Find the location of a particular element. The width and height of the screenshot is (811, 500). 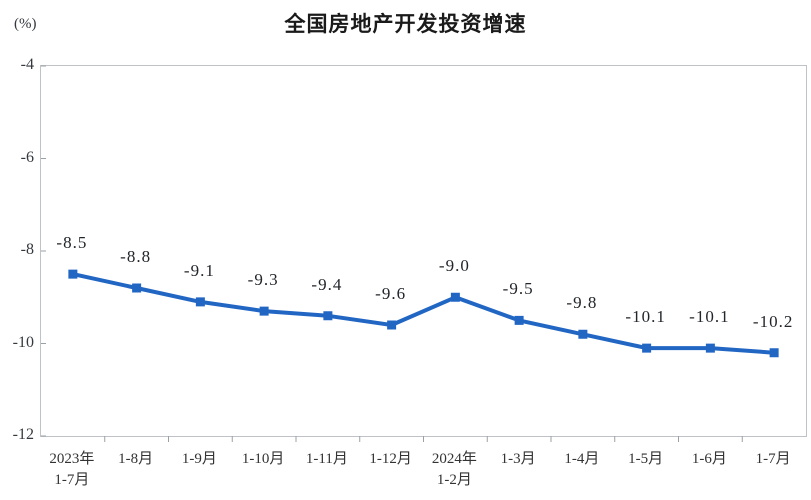

x-category-label: 1-11月 is located at coordinates (326, 459).